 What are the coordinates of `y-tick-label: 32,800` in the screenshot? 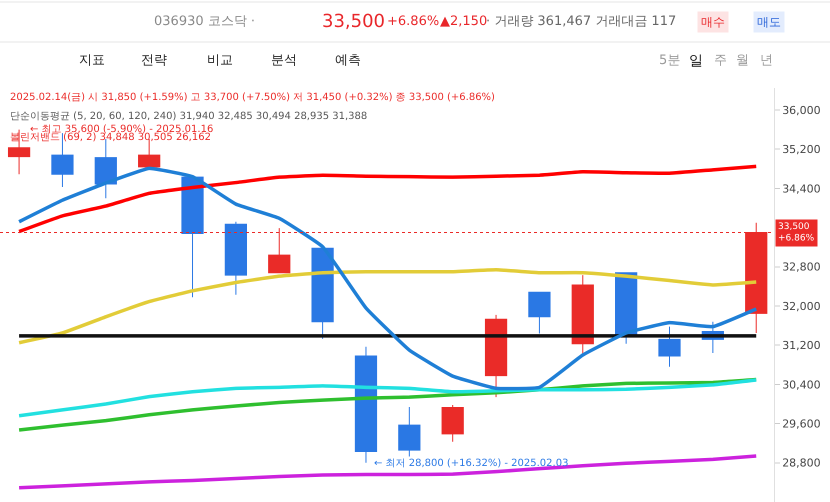 It's located at (801, 267).